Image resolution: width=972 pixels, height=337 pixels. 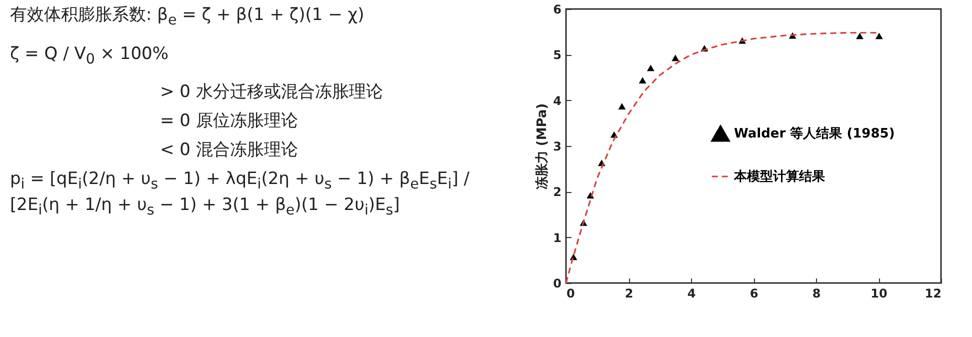 What do you see at coordinates (542, 146) in the screenshot?
I see `y-axis-title: 冻胀力 (MPa)` at bounding box center [542, 146].